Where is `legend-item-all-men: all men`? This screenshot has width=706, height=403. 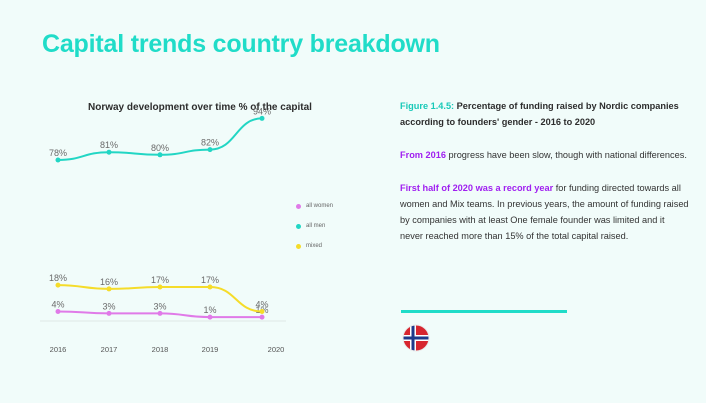
legend-item-all-men: all men is located at coordinates (314, 226).